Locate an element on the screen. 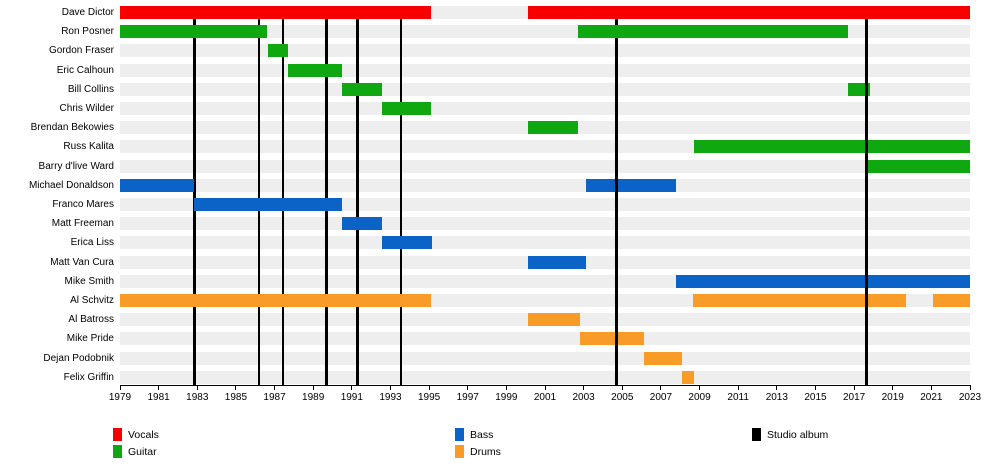 This screenshot has height=475, width=1000. guitar-color-swatch is located at coordinates (117, 451).